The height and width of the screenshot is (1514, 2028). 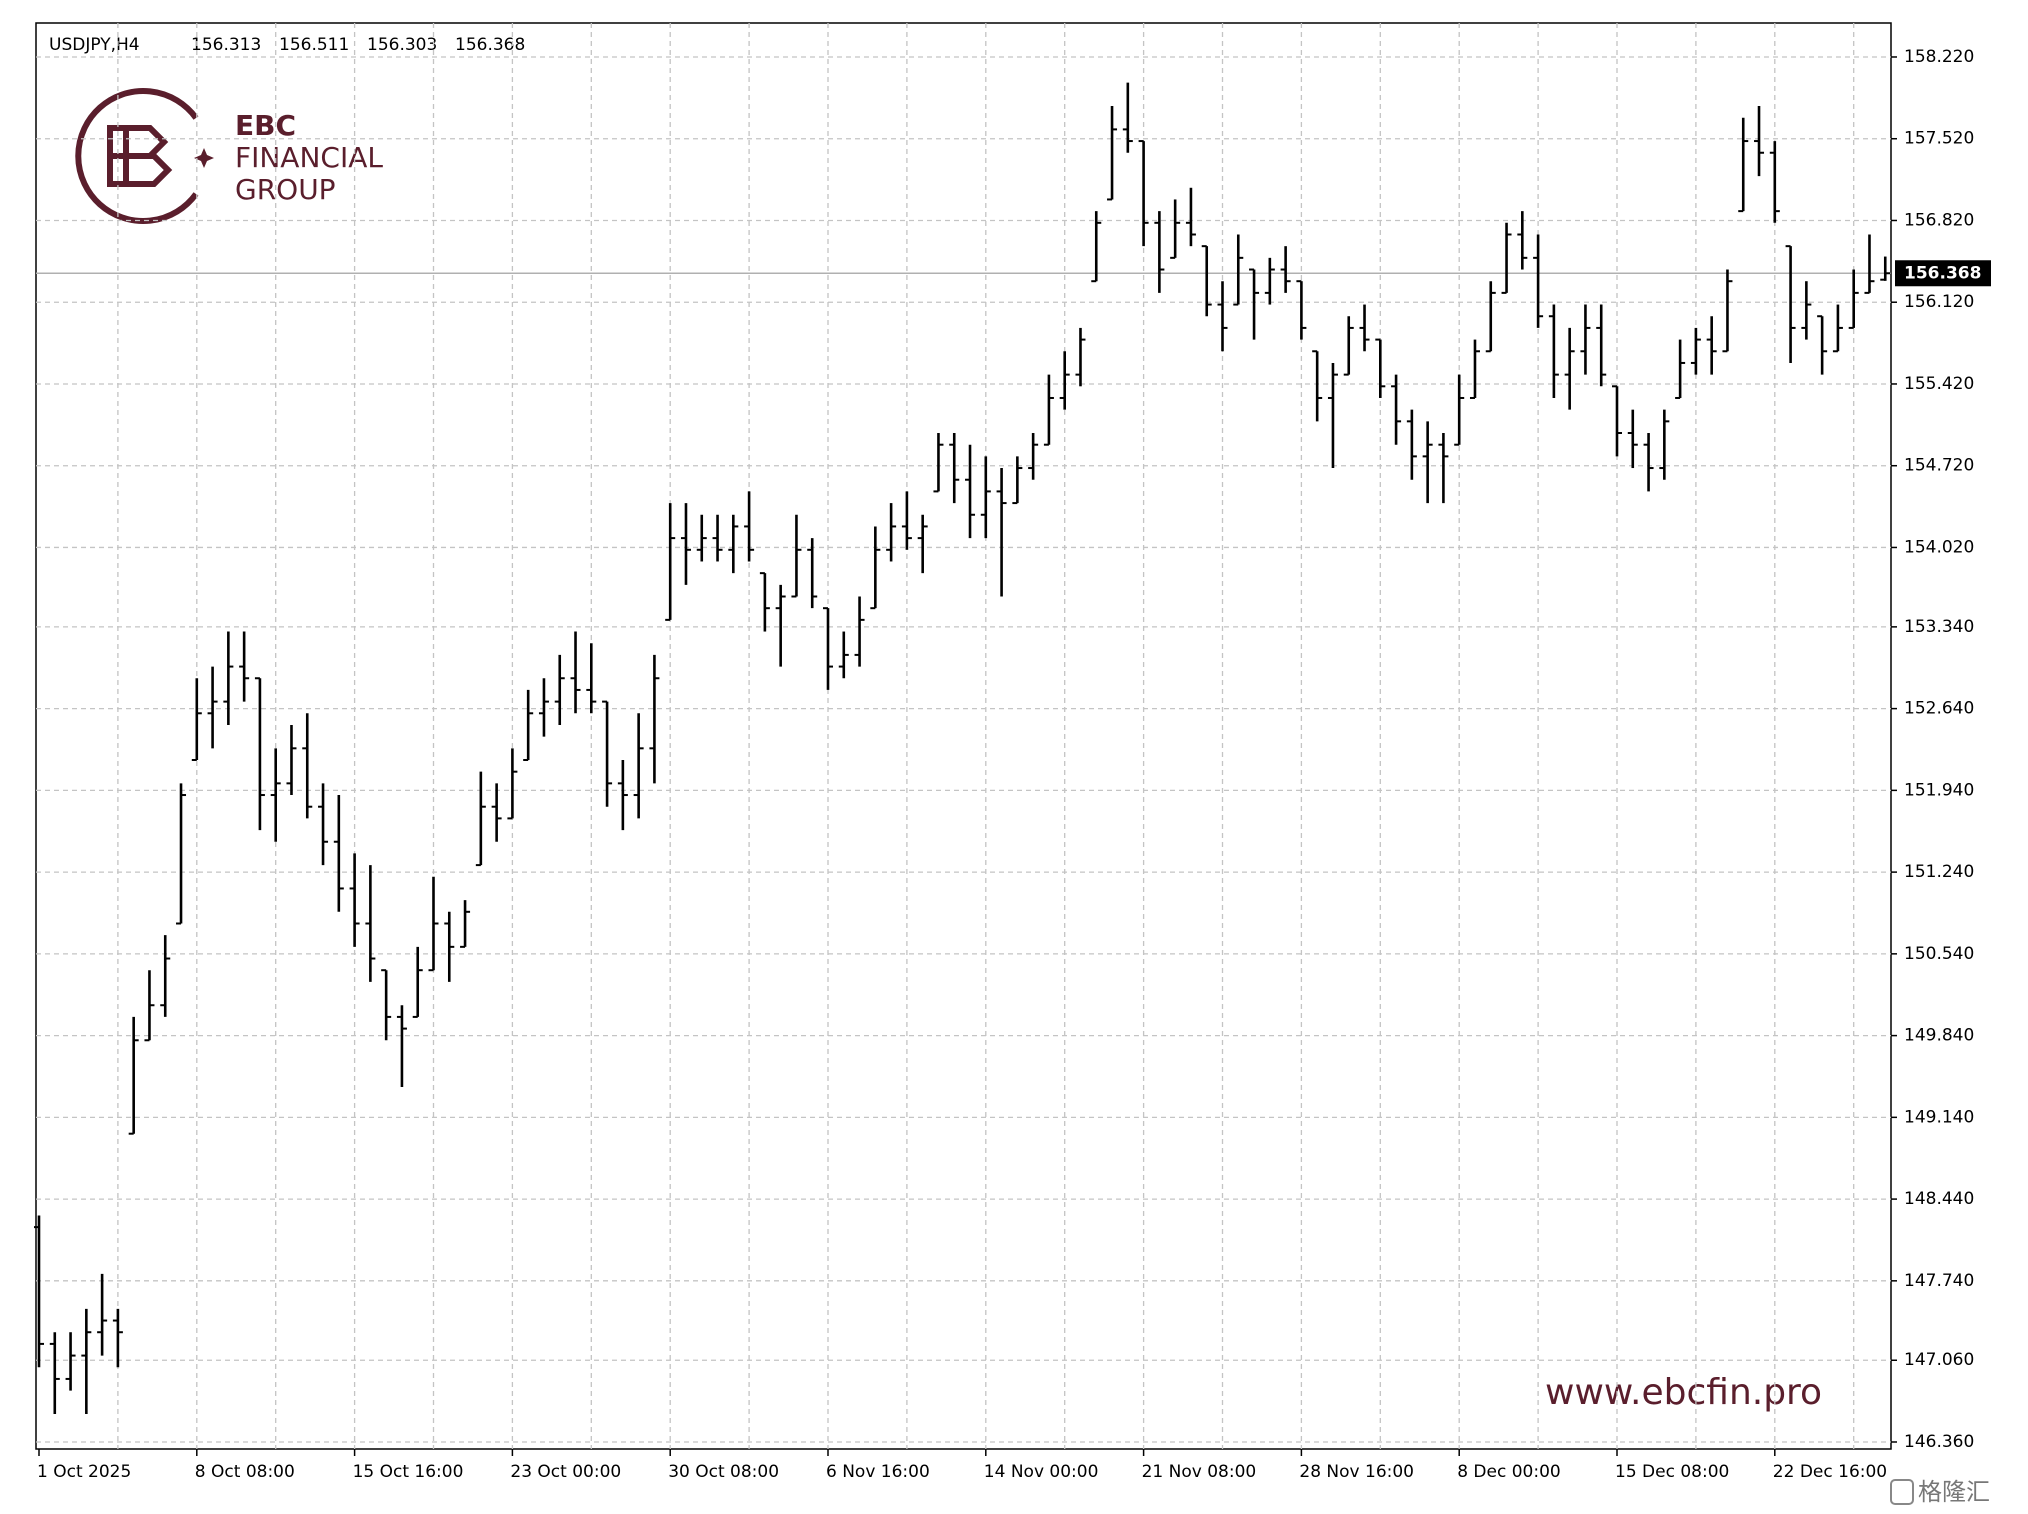 I want to click on brand-name: EBC, so click(x=265, y=125).